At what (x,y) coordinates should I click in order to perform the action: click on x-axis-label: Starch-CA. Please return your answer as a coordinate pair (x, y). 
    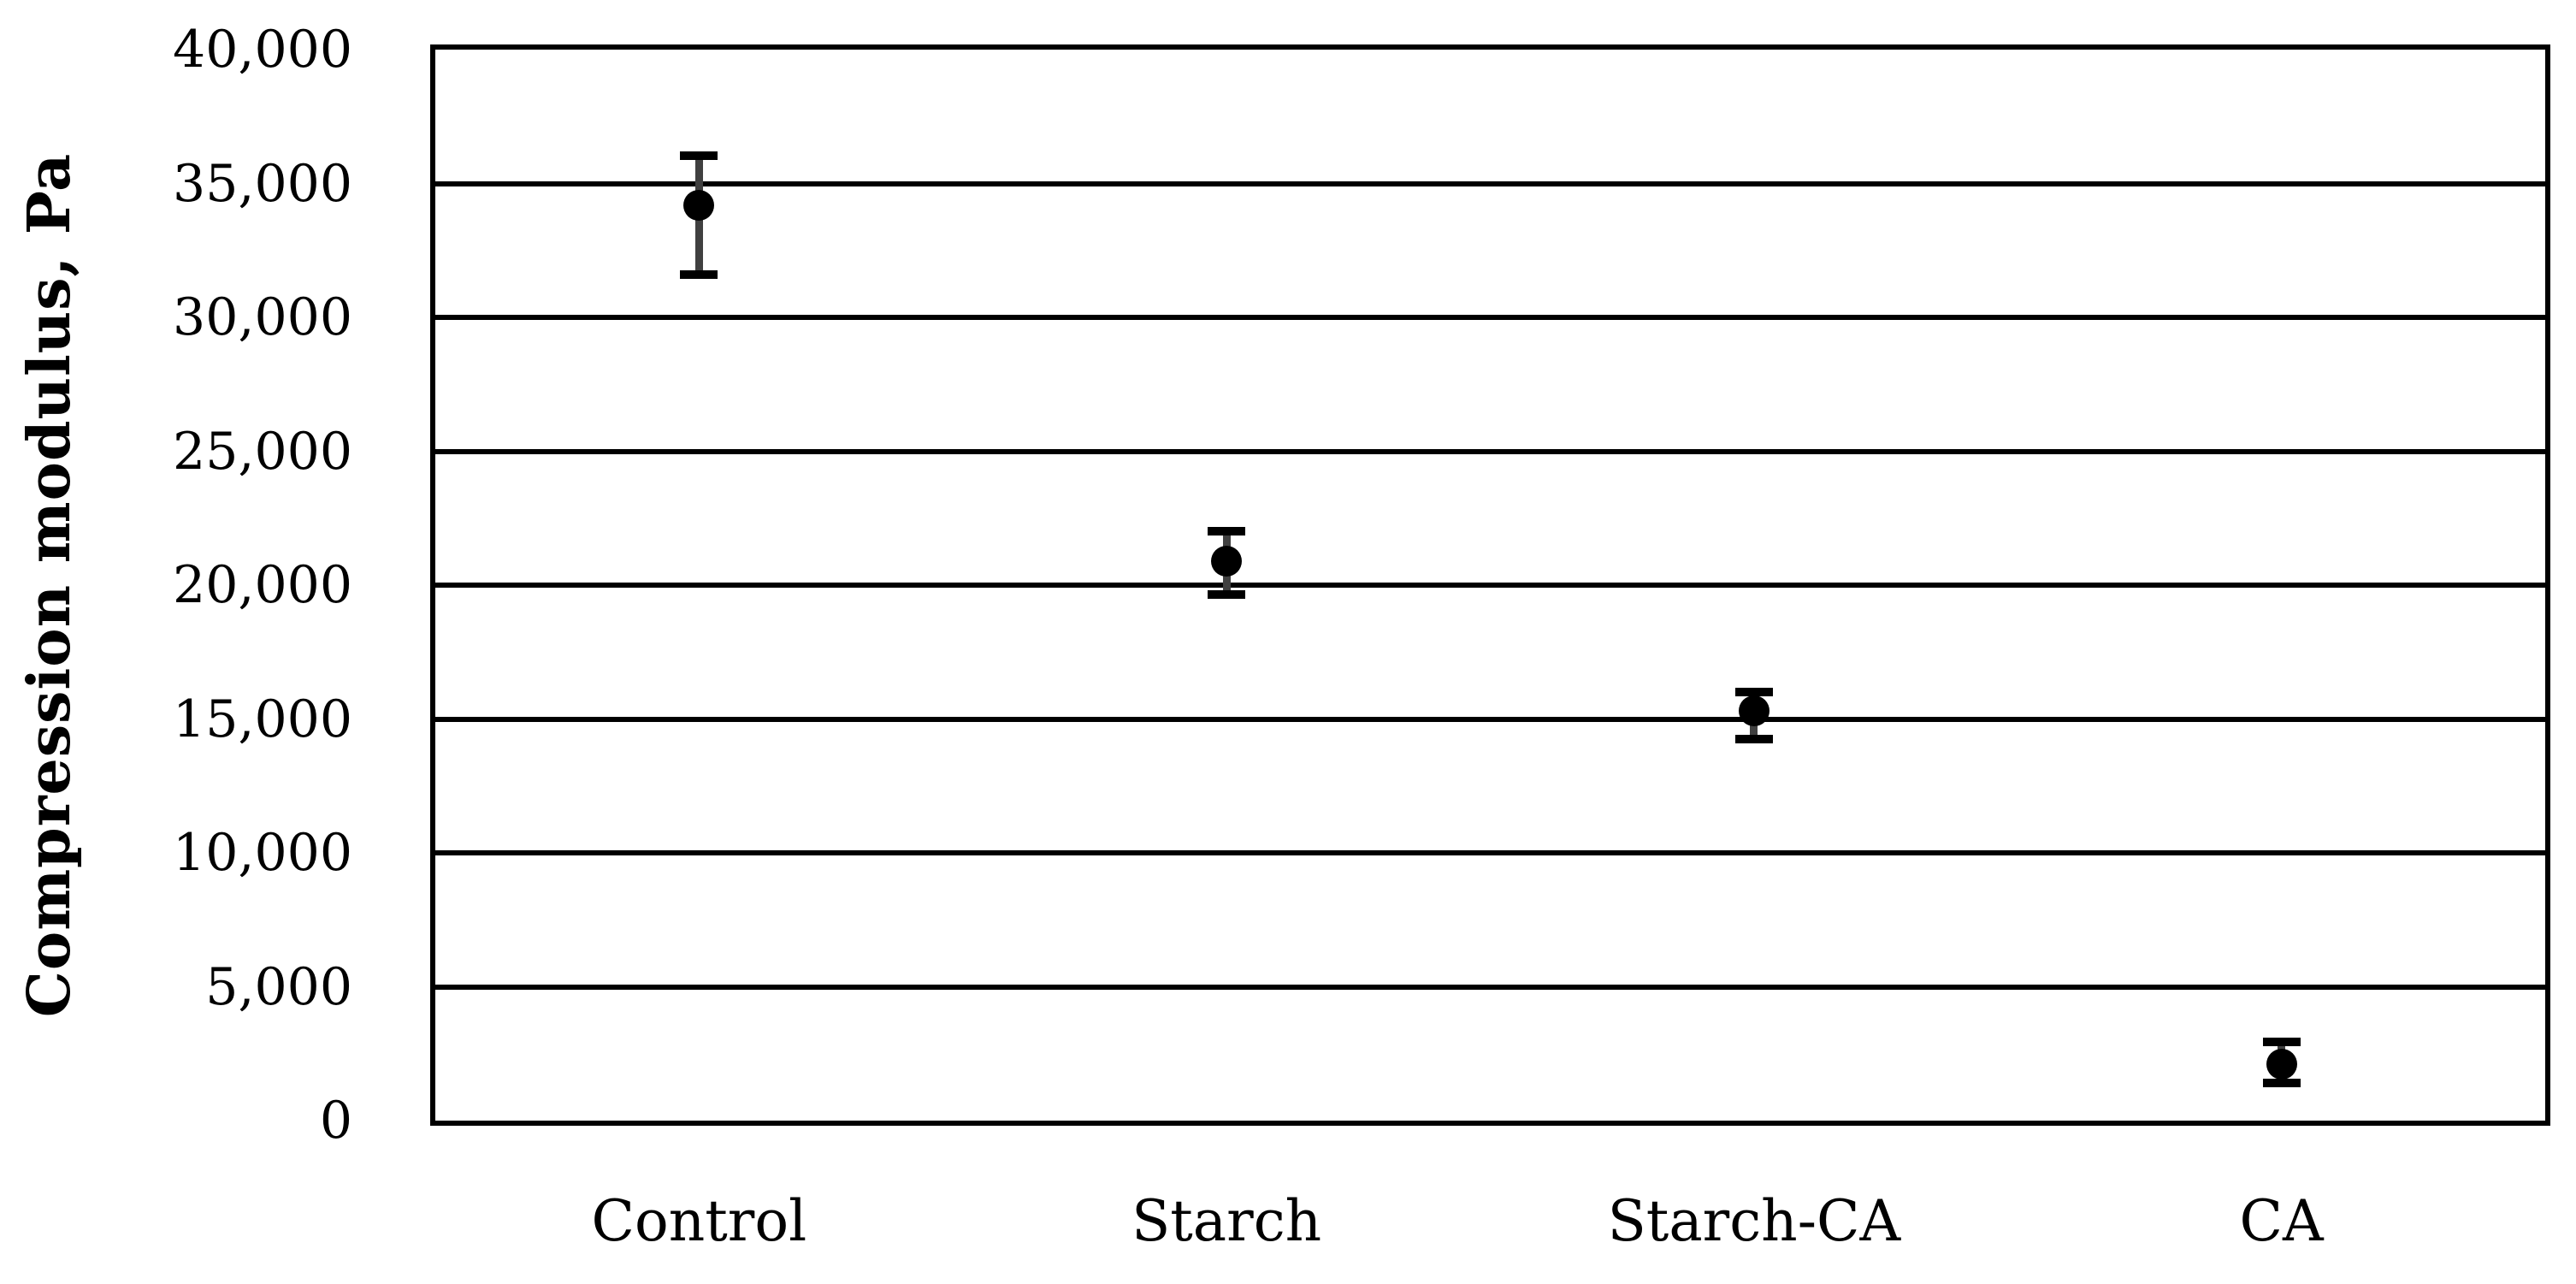
    Looking at the image, I should click on (1754, 1221).